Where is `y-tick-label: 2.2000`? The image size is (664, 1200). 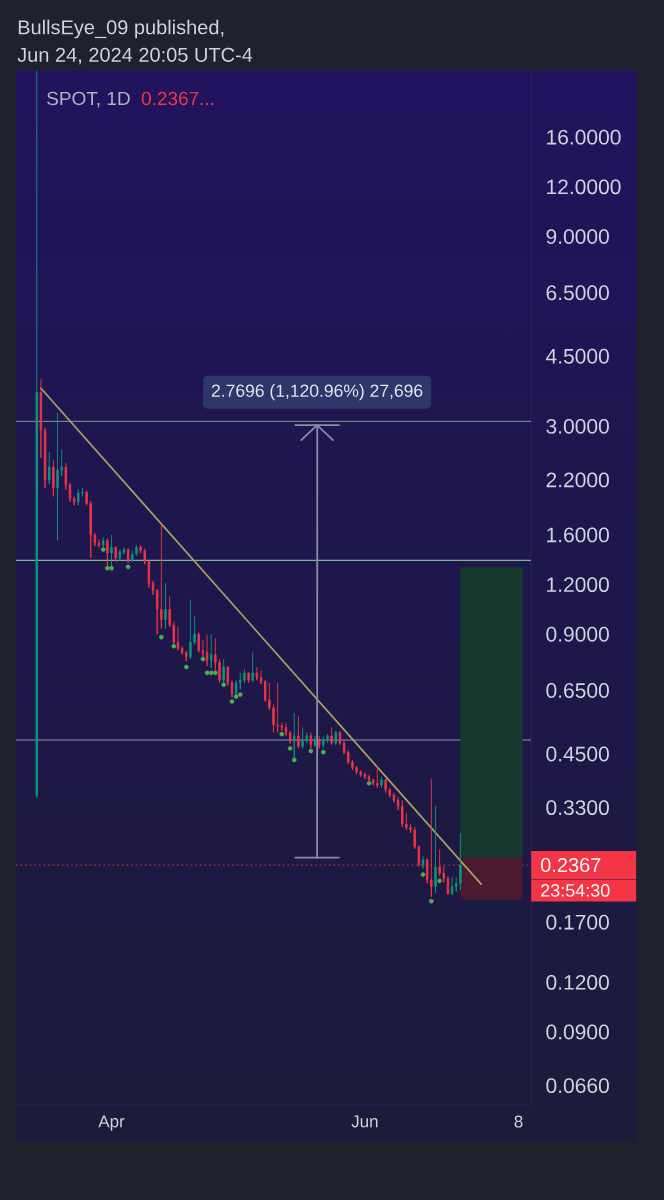
y-tick-label: 2.2000 is located at coordinates (577, 480).